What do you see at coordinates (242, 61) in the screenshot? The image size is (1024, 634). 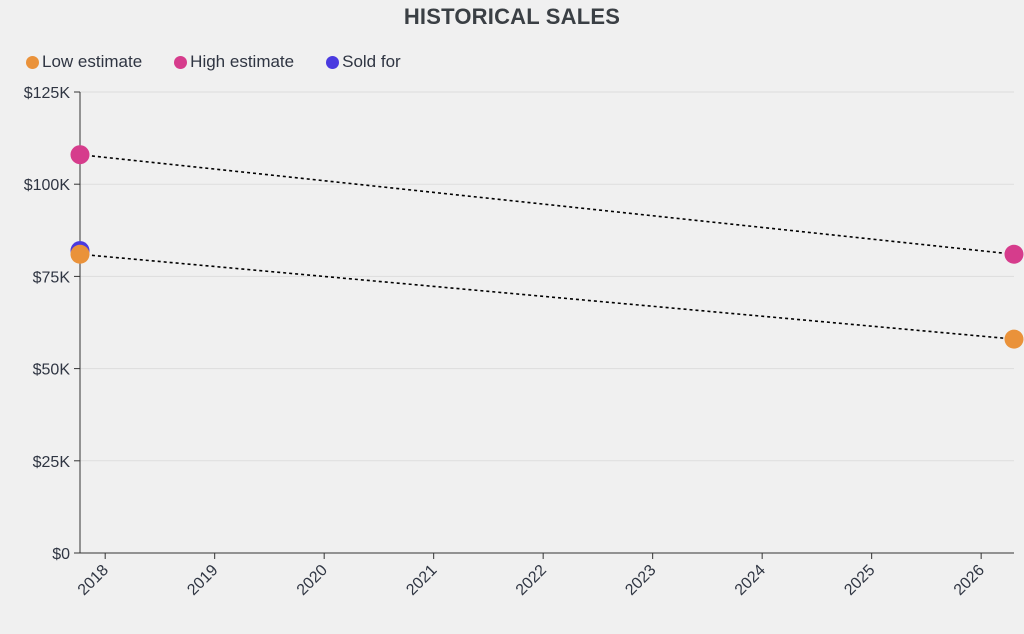 I see `legend-label-high-estimate: High estimate` at bounding box center [242, 61].